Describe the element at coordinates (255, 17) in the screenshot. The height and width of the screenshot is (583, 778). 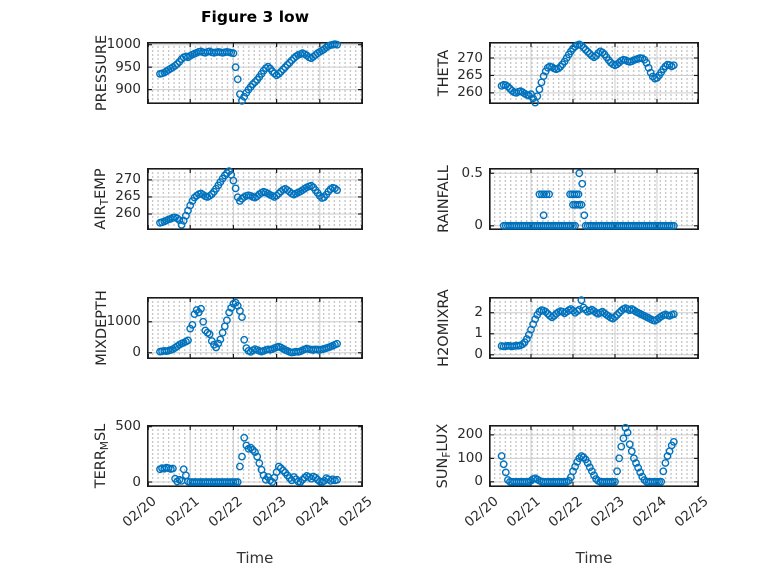
I see `figure-title: Figure 3 low` at that location.